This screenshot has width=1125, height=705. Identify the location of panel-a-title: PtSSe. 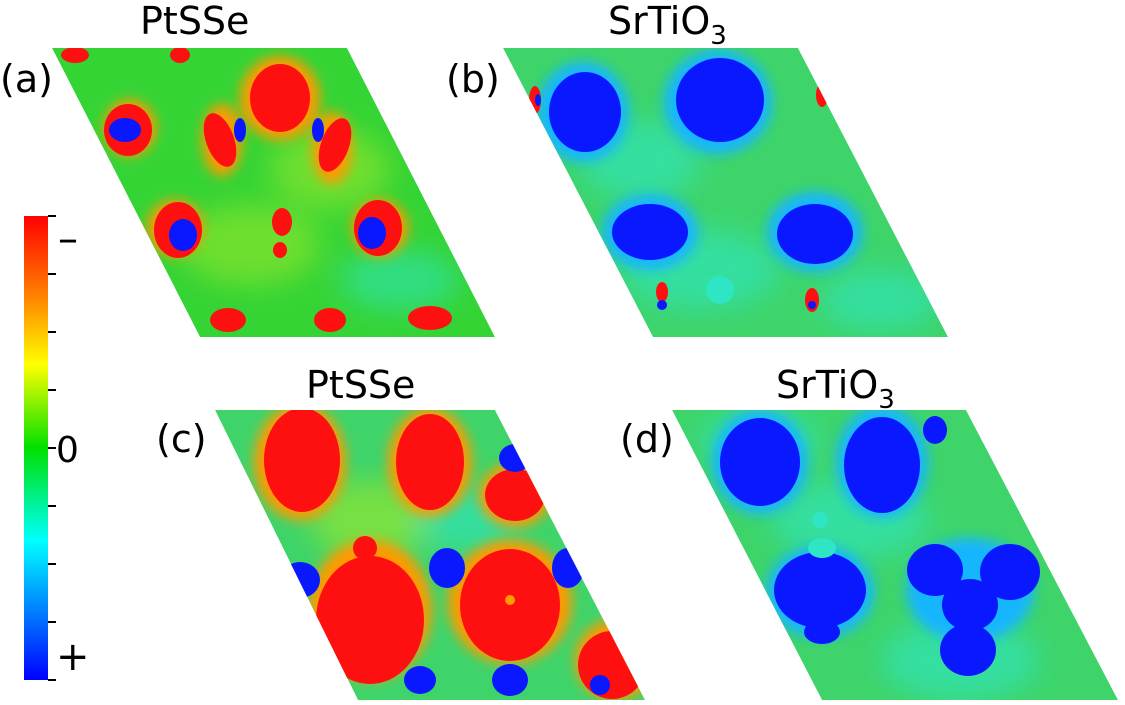
(194, 21).